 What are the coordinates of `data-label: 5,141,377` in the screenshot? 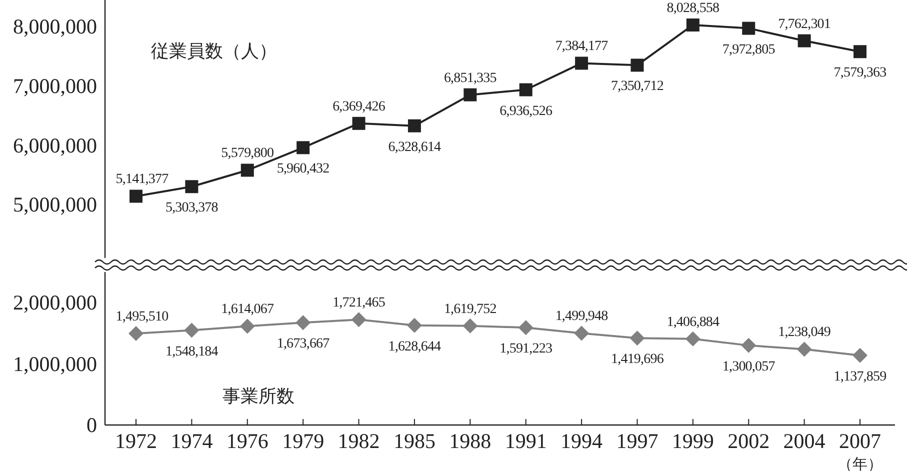 It's located at (142, 180).